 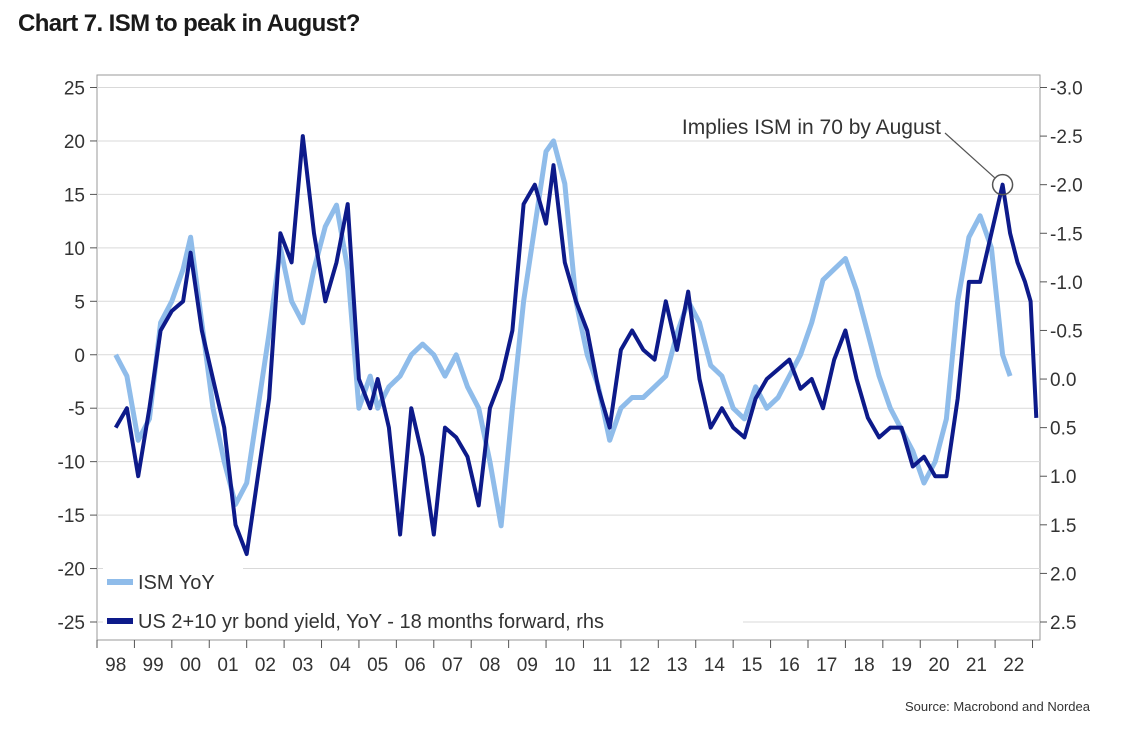 I want to click on x-tick-label: 19, so click(x=901, y=665).